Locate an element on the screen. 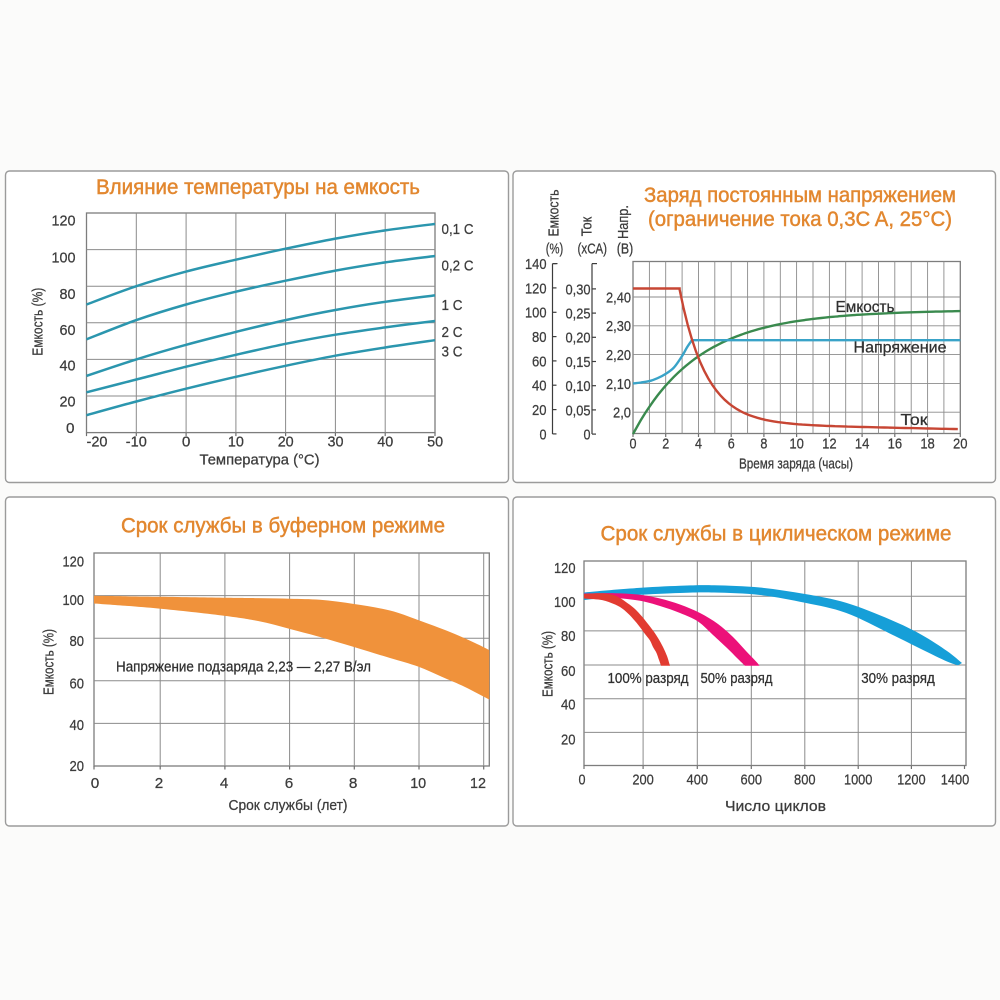 The image size is (1000, 1000). svg-text: 2,10 is located at coordinates (618, 384).